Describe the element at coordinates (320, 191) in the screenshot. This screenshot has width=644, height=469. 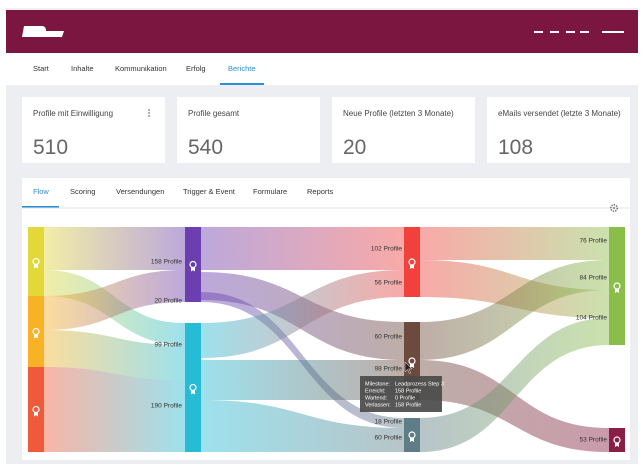
I see `report-tab: Reports` at that location.